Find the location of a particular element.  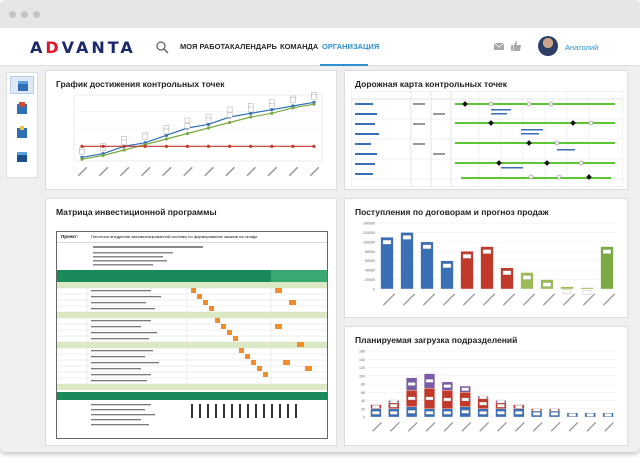

workload-chart: 0 20 40 60 80 100 120 140 160 is located at coordinates (488, 391).